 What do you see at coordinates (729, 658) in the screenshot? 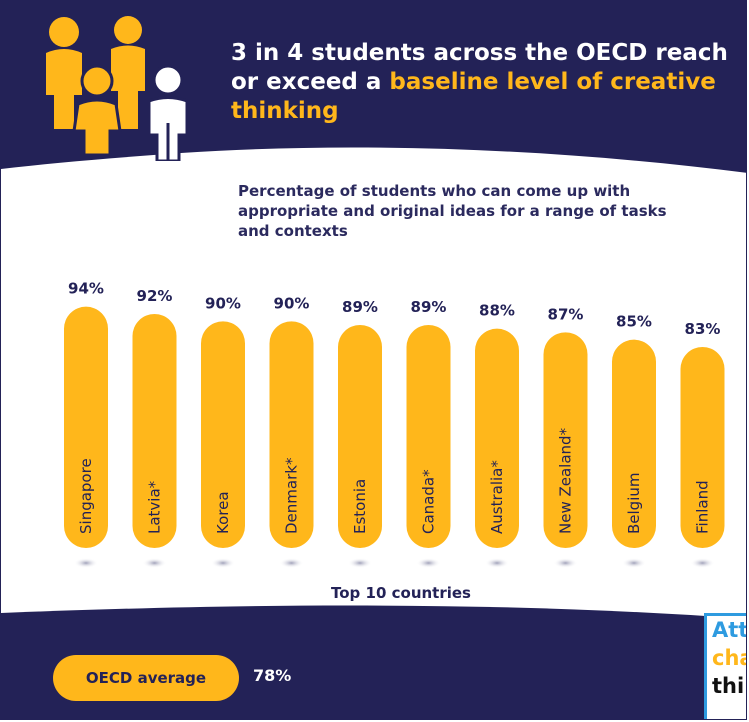
I see `callout-line-2: cha` at bounding box center [729, 658].